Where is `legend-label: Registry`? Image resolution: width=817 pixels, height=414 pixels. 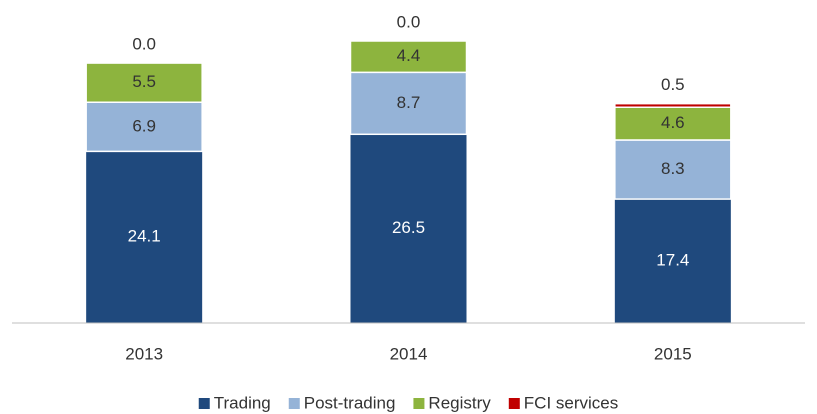
legend-label: Registry is located at coordinates (459, 402).